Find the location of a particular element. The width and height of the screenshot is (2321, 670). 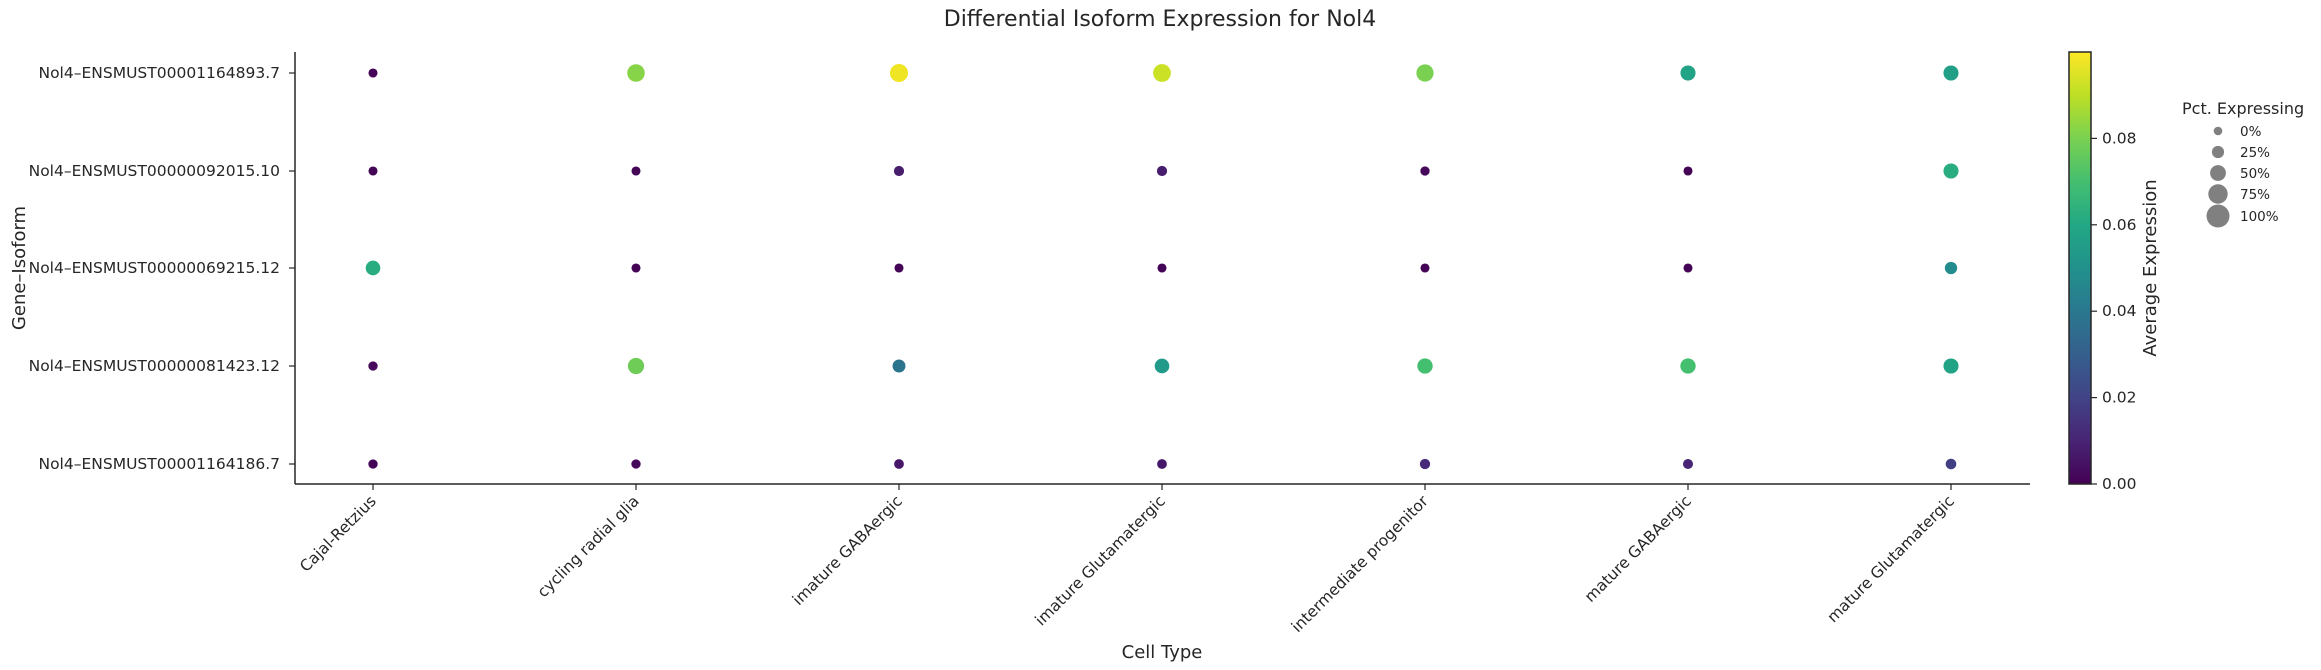

colorbar-tick-label: 0.08 is located at coordinates (2119, 138).